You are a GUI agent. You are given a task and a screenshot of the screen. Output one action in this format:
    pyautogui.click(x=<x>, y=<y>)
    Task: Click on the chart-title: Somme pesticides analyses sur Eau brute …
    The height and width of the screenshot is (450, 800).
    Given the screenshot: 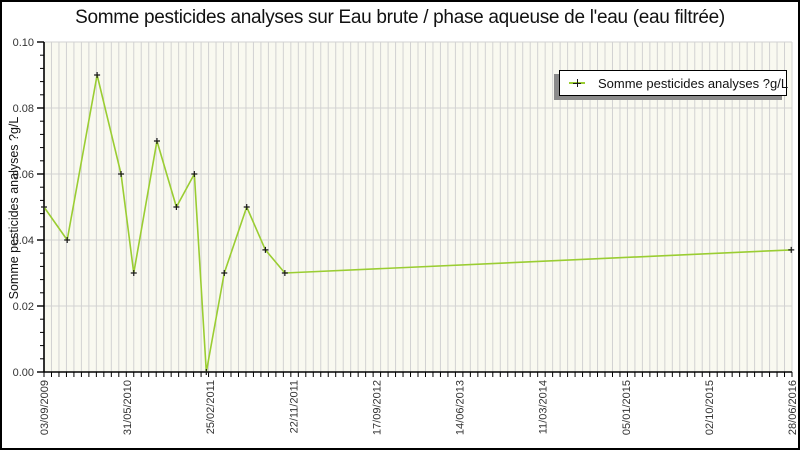 What is the action you would take?
    pyautogui.click(x=400, y=17)
    